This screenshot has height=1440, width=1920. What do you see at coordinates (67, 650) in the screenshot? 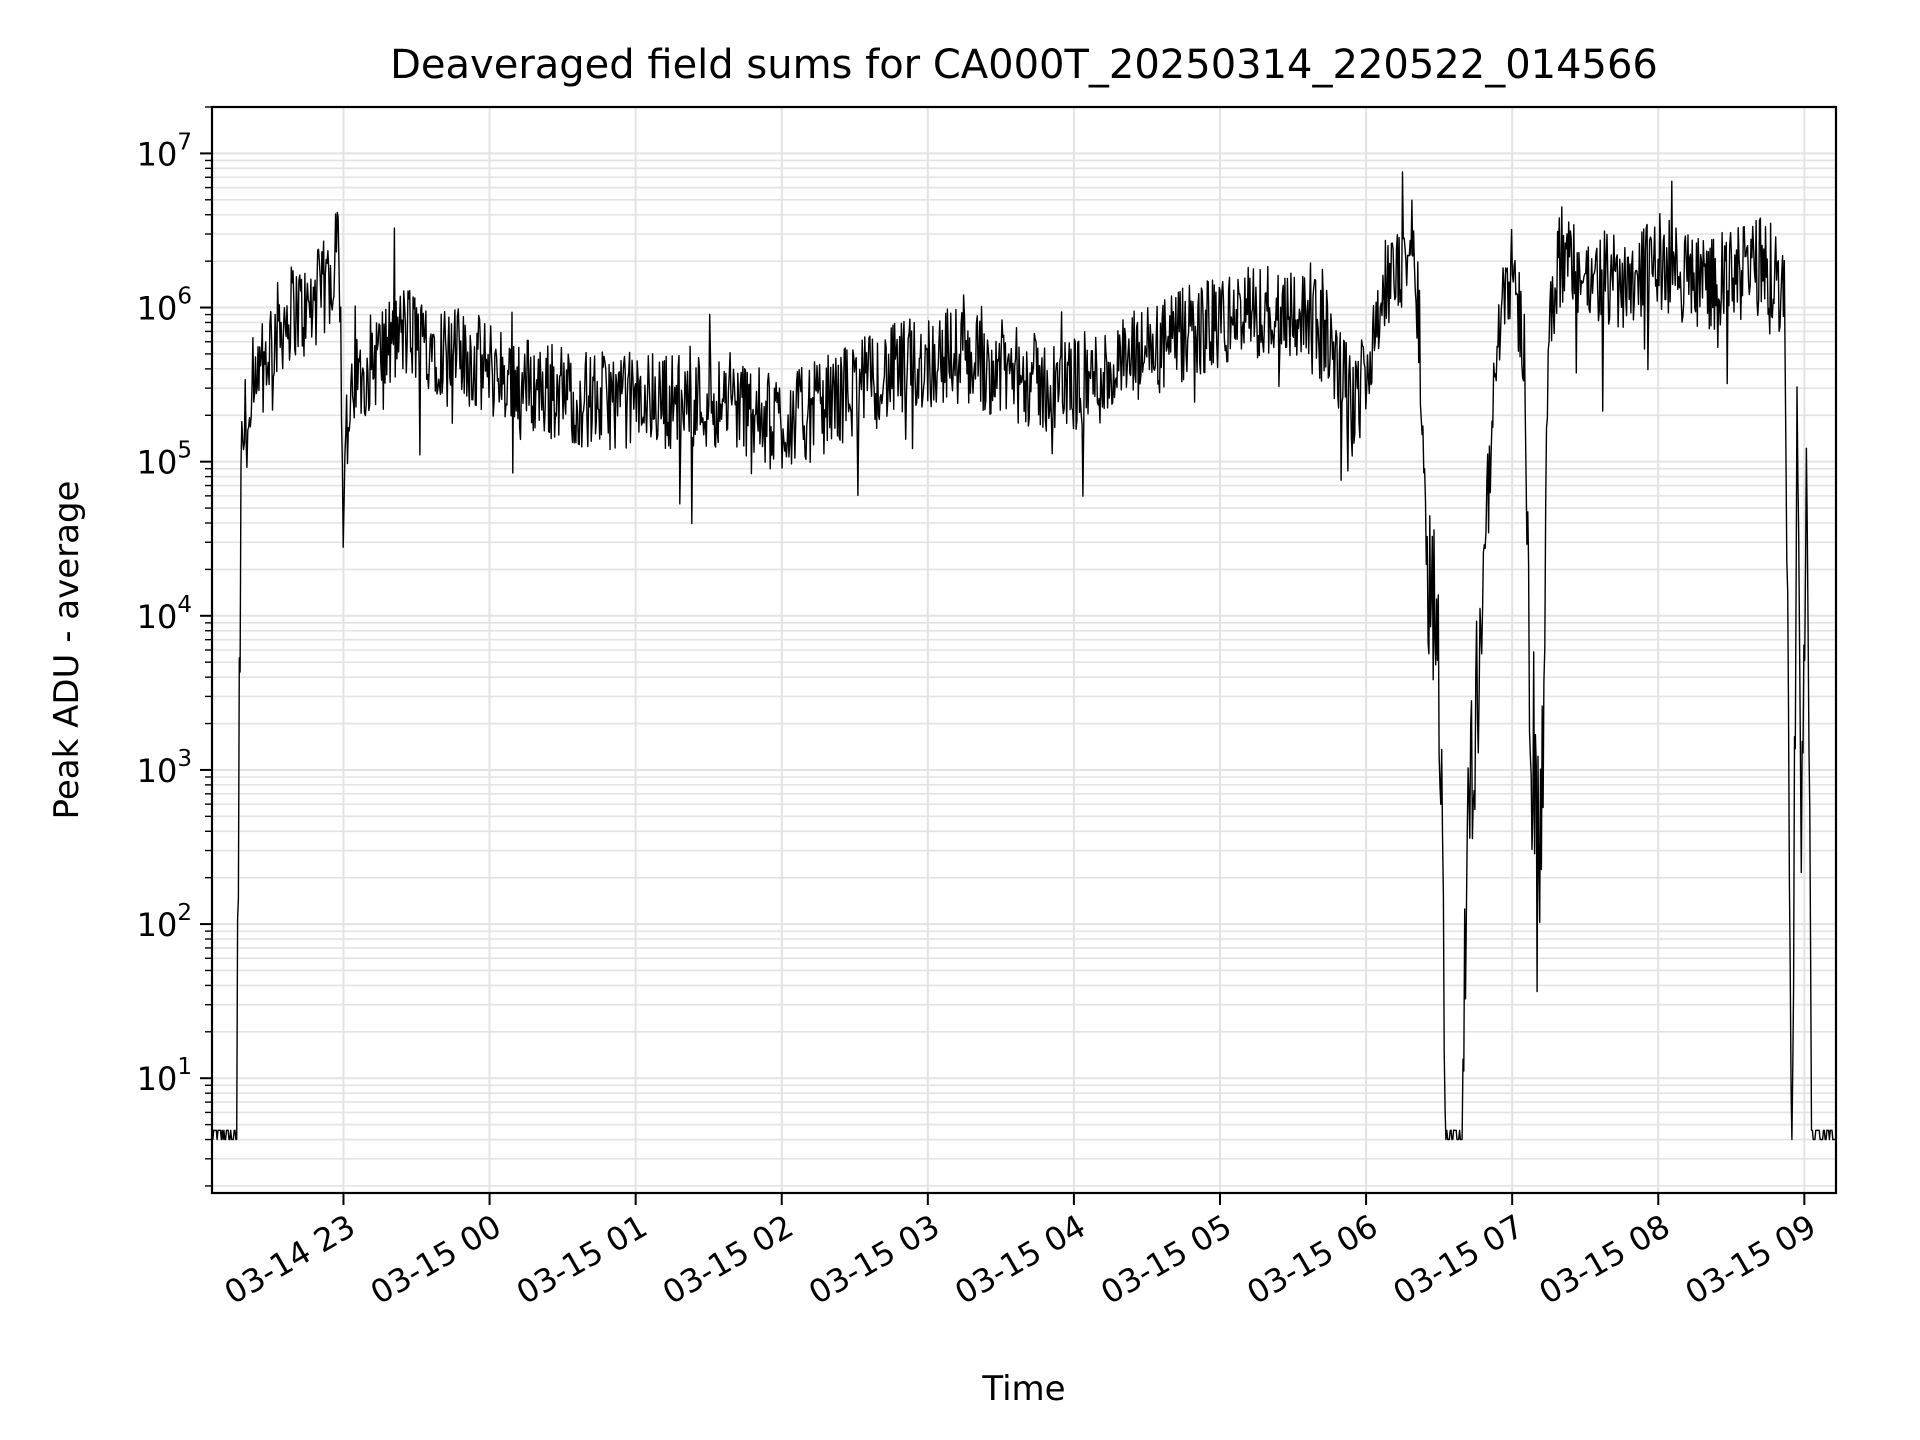
I see `y-axis-label: Peak ADU - average` at bounding box center [67, 650].